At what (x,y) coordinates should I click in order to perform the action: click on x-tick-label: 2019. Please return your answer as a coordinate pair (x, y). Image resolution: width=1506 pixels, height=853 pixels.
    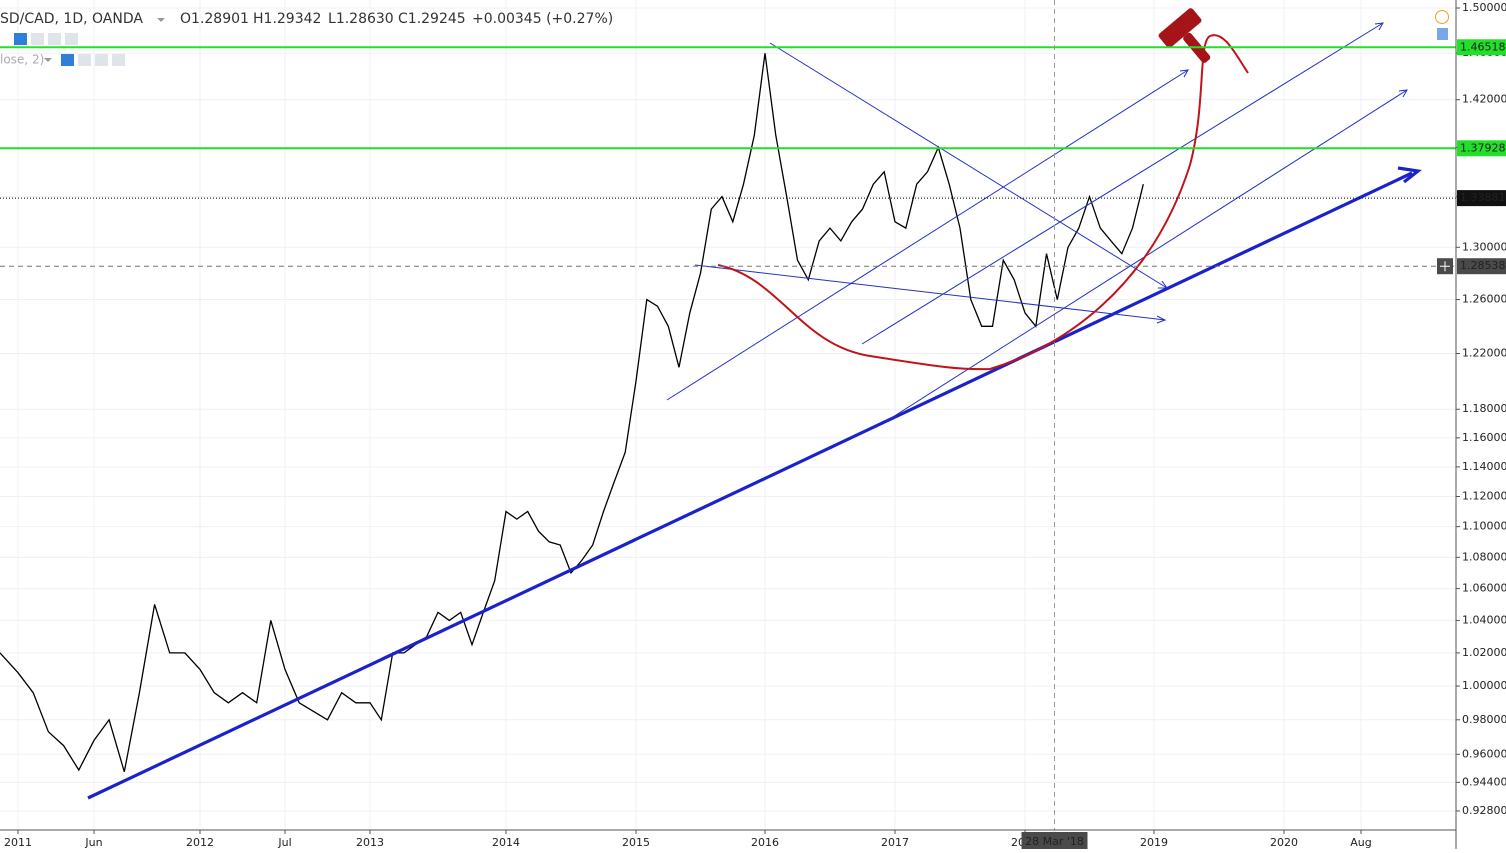
    Looking at the image, I should click on (1154, 842).